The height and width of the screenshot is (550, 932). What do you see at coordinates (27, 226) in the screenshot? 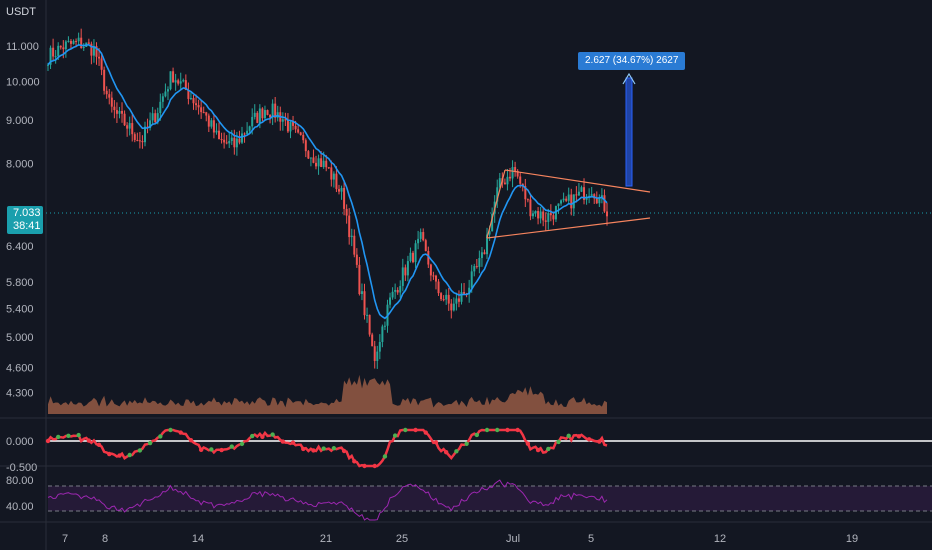
I see `countdown-timer: 38:41` at bounding box center [27, 226].